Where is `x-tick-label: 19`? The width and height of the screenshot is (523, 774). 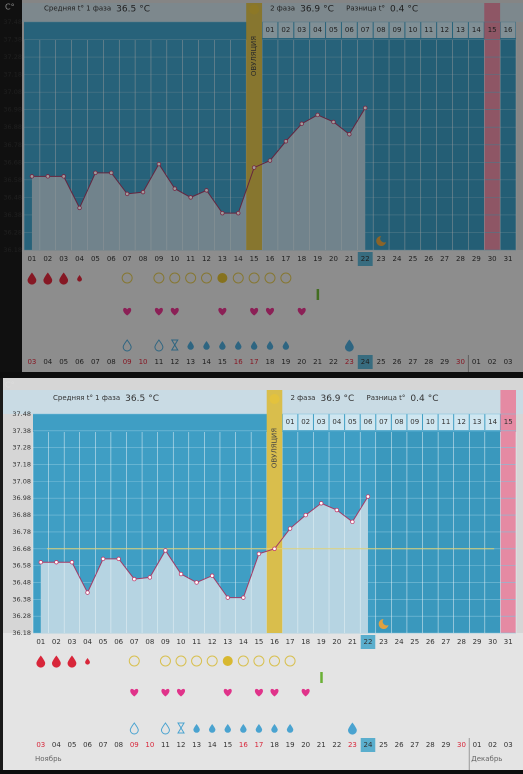 x-tick-label: 19 is located at coordinates (321, 642).